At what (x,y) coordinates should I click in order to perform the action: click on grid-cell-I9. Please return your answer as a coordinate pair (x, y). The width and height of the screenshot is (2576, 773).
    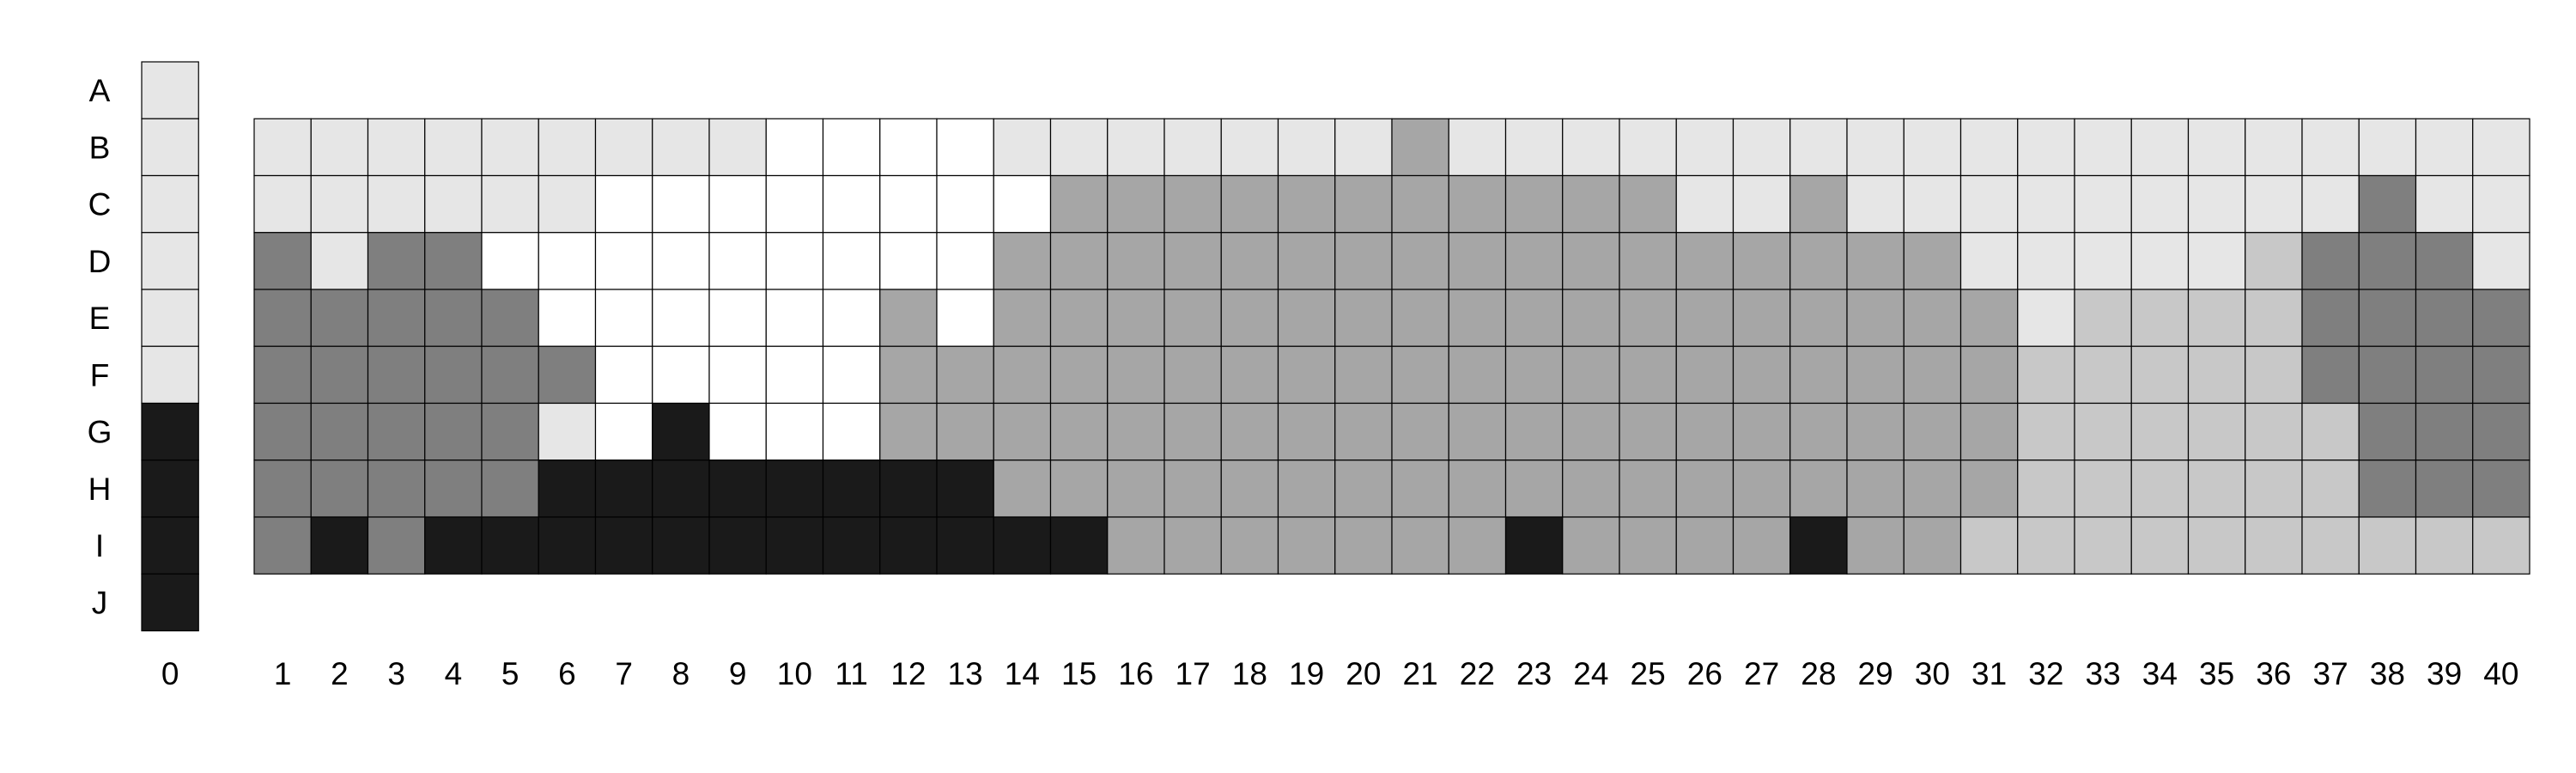
    Looking at the image, I should click on (737, 545).